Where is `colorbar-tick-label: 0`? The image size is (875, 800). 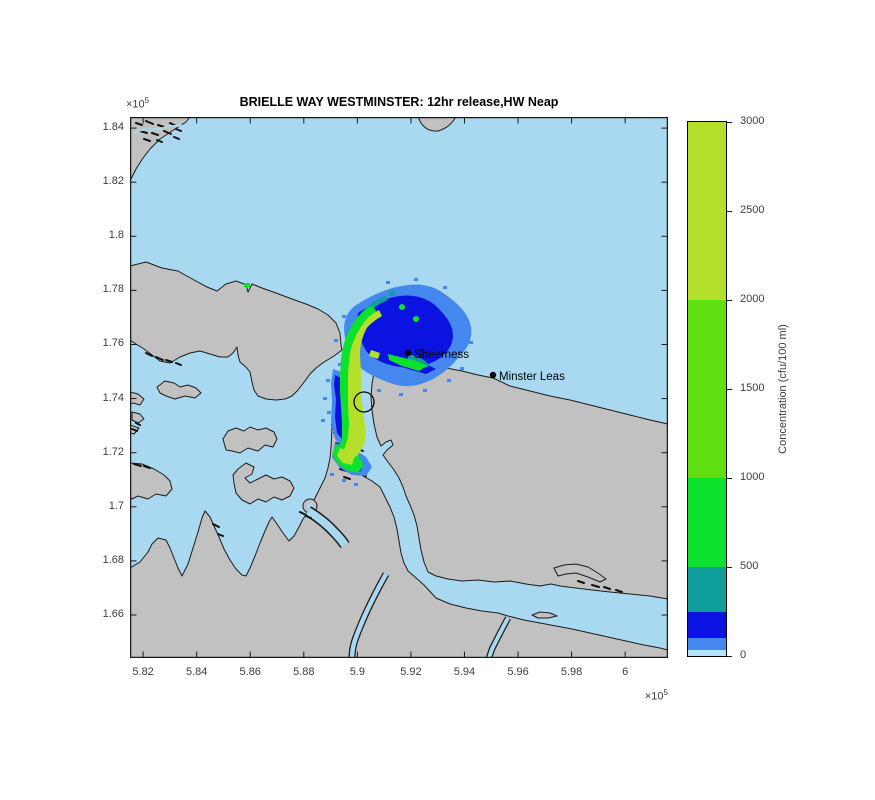
colorbar-tick-label: 0 is located at coordinates (743, 655).